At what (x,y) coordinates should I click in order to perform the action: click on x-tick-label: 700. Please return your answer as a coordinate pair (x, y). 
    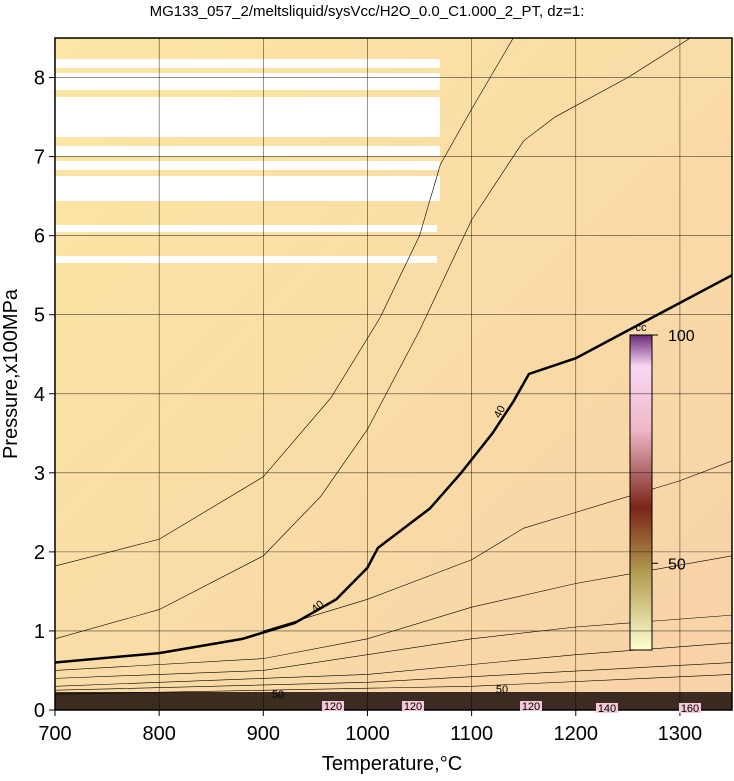
    Looking at the image, I should click on (54, 734).